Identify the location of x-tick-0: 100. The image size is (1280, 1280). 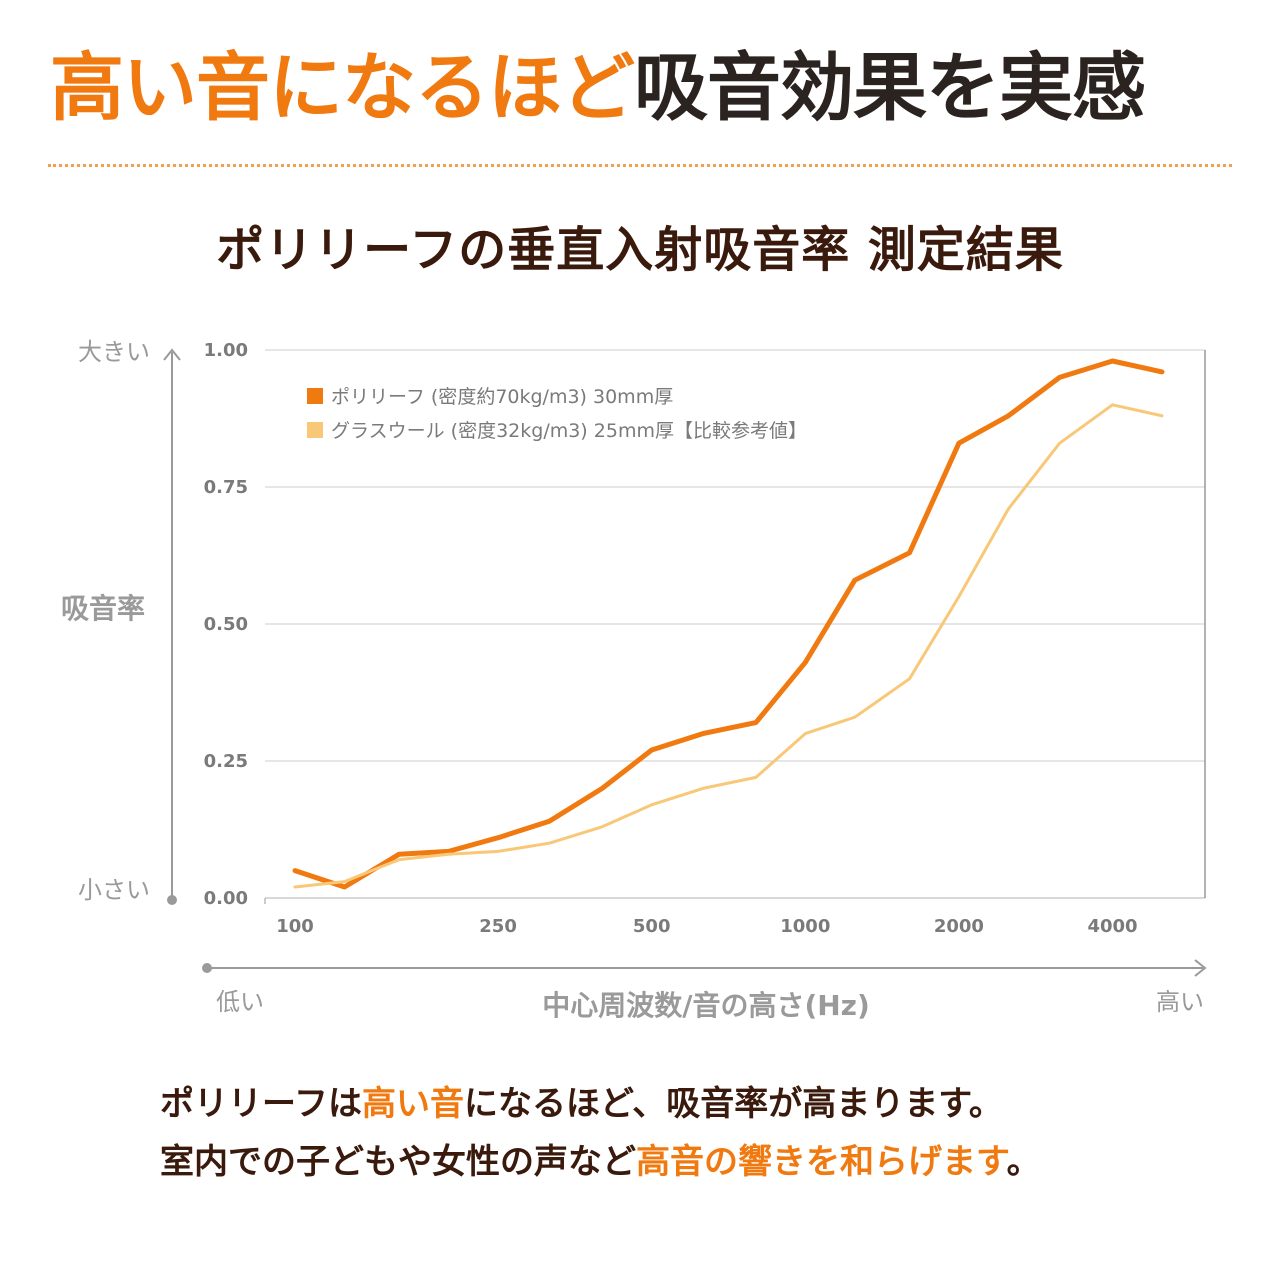
(295, 926).